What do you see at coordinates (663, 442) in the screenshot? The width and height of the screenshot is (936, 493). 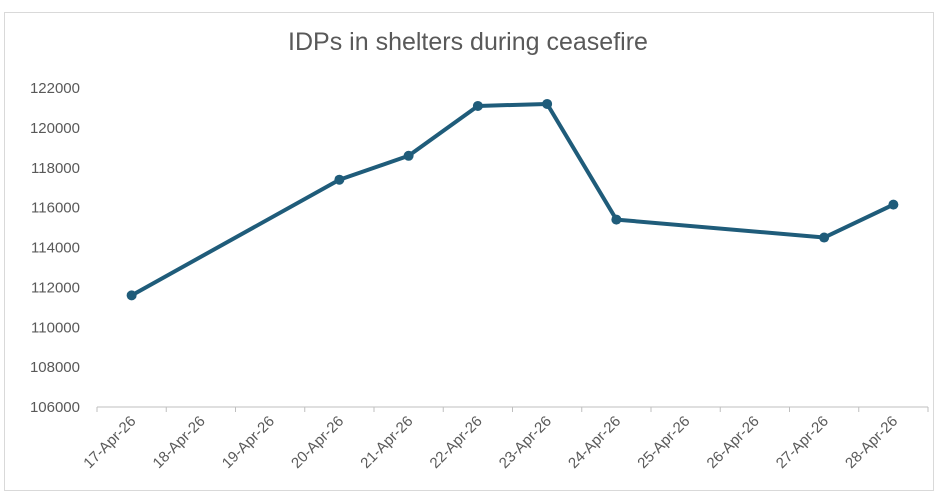 I see `x-tick-label: 25-Apr-26` at bounding box center [663, 442].